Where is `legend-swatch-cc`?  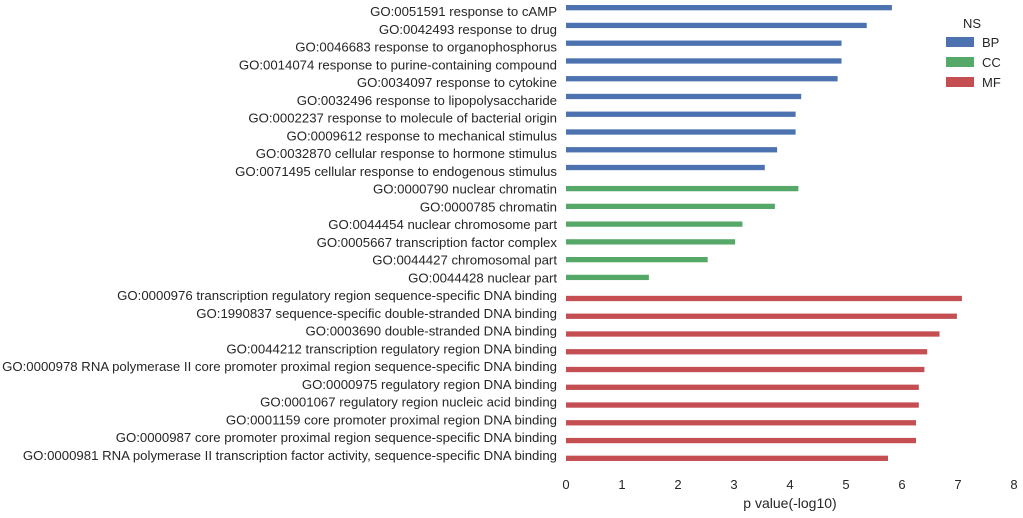
legend-swatch-cc is located at coordinates (960, 62).